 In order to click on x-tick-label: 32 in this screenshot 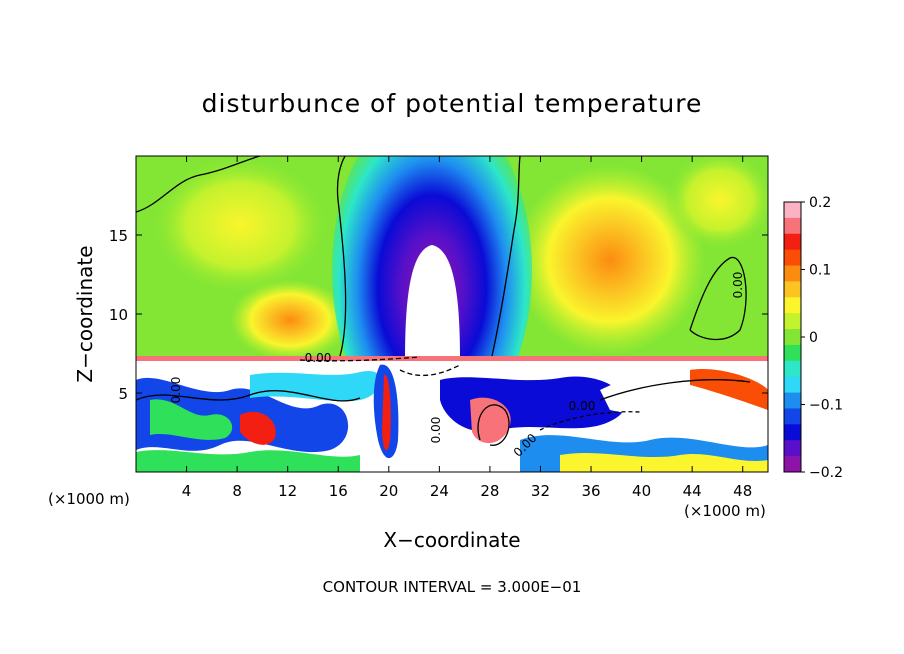, I will do `click(540, 491)`.